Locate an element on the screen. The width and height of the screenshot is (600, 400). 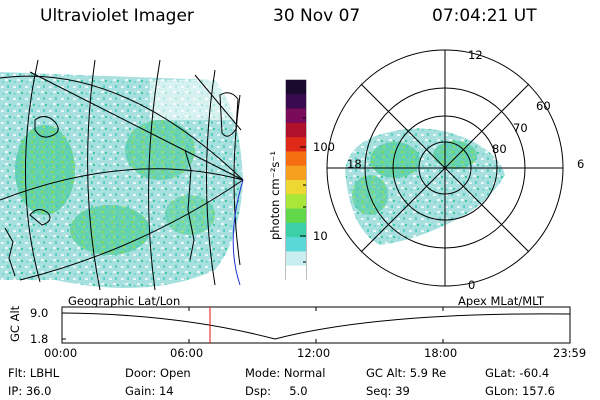
timeline-left-label: Geographic Lat/Lon is located at coordinates (124, 301).